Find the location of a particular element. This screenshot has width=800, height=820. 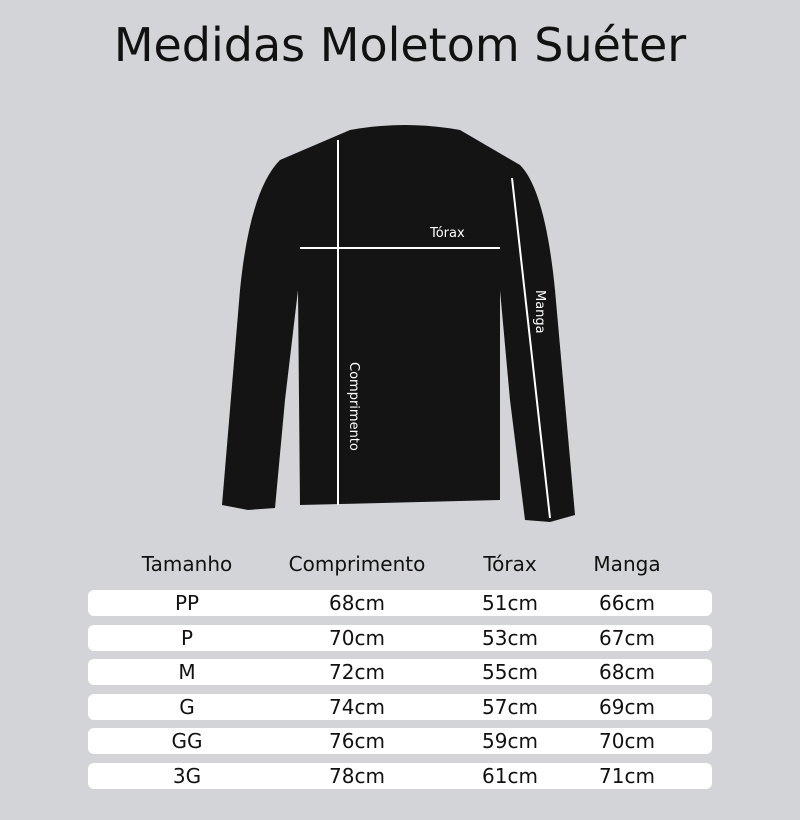

table-cell: 3G is located at coordinates (187, 776).